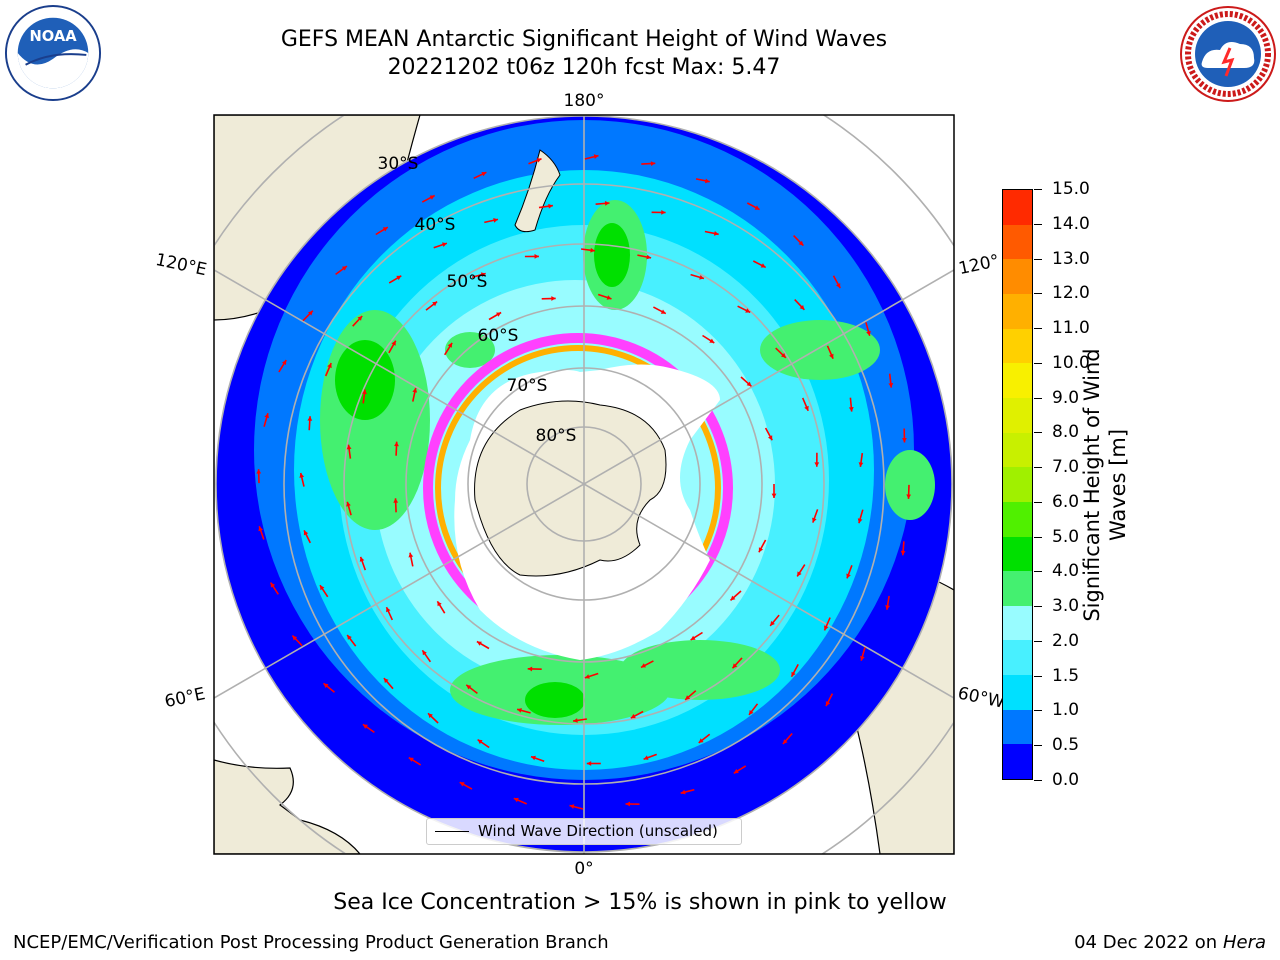 This screenshot has width=1280, height=960. I want to click on colorbar-tick-label: 0.0, so click(1066, 780).